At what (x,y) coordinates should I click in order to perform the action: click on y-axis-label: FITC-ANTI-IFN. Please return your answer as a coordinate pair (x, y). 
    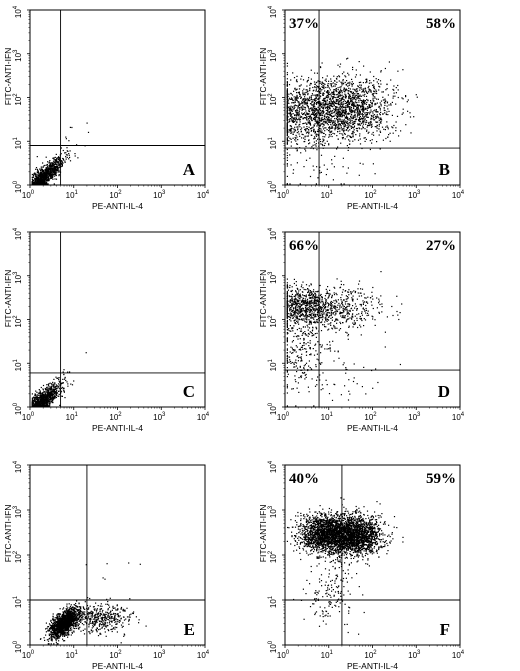
    Looking at the image, I should click on (8, 77).